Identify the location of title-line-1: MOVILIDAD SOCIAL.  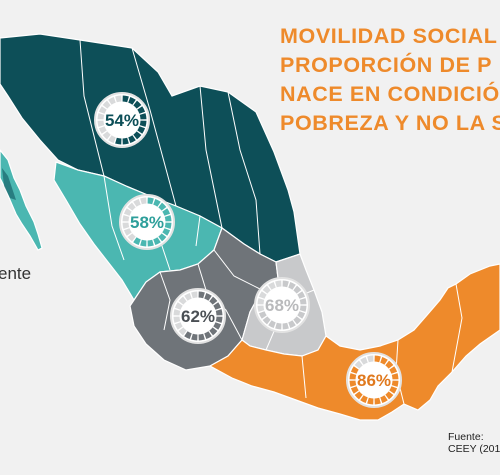
(389, 36).